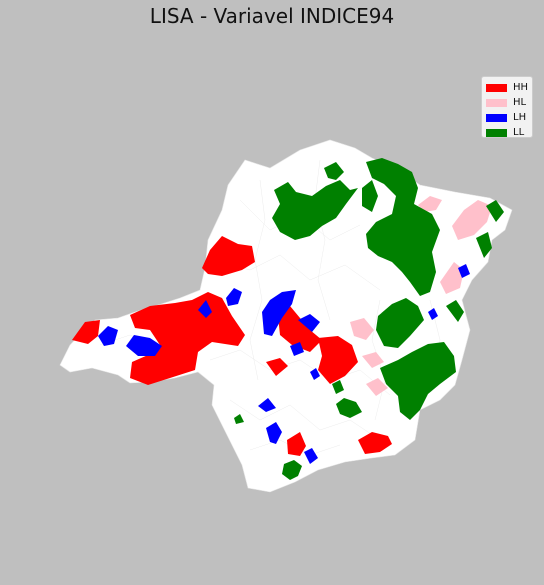 The width and height of the screenshot is (544, 585). Describe the element at coordinates (86, 332) in the screenshot. I see `hh-region-far-west` at that location.